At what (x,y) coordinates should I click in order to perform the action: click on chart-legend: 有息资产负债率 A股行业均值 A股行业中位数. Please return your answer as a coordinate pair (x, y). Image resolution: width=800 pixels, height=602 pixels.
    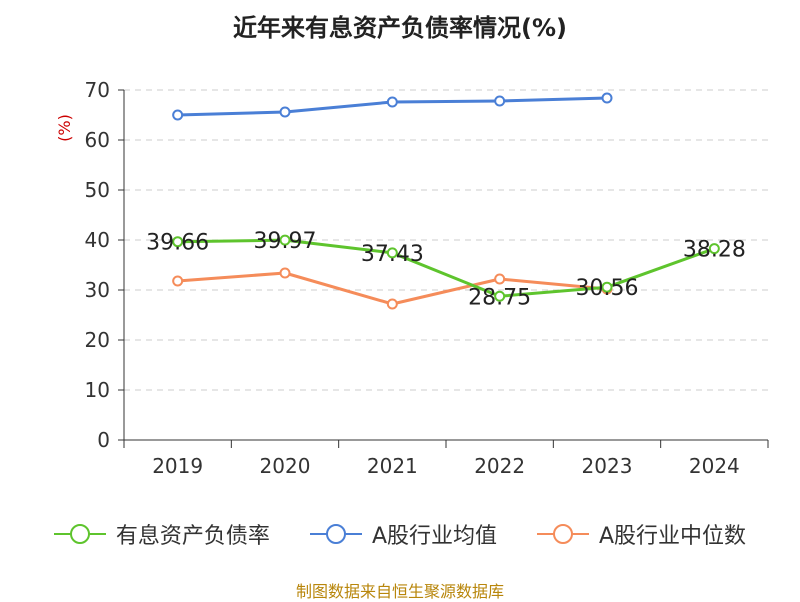
    Looking at the image, I should click on (400, 534).